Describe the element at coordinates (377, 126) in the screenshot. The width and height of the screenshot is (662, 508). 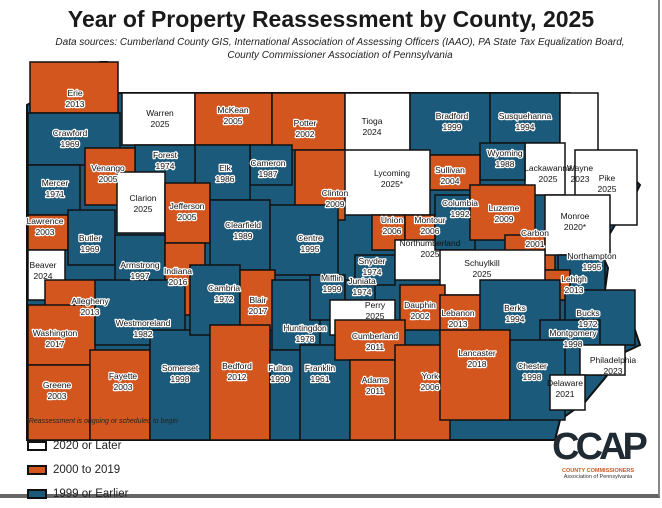
I see `county-tioga` at that location.